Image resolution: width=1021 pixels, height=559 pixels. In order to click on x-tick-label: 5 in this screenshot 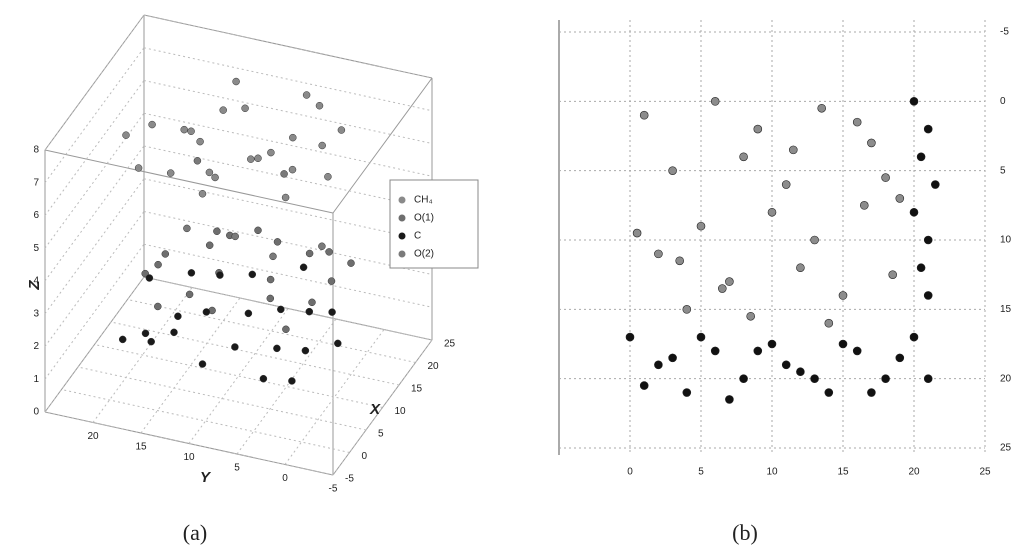, I will do `click(701, 472)`.